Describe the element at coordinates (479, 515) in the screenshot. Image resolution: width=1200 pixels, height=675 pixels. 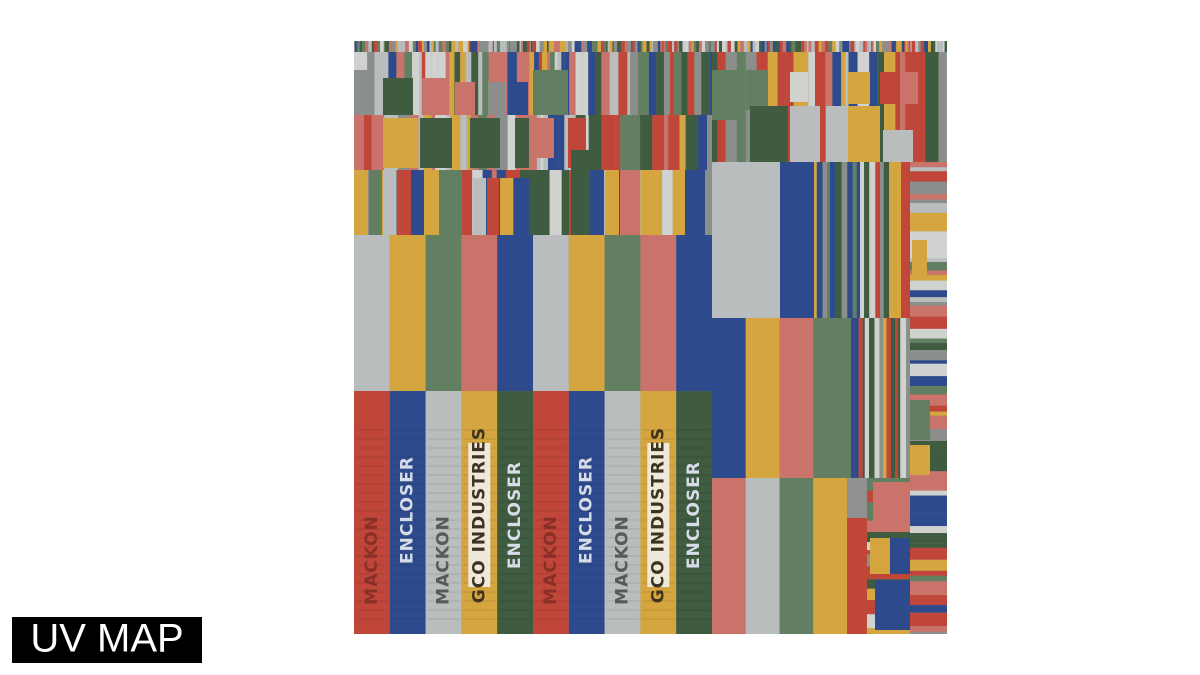
I see `texture-label: GCO INDUSTRIES` at that location.